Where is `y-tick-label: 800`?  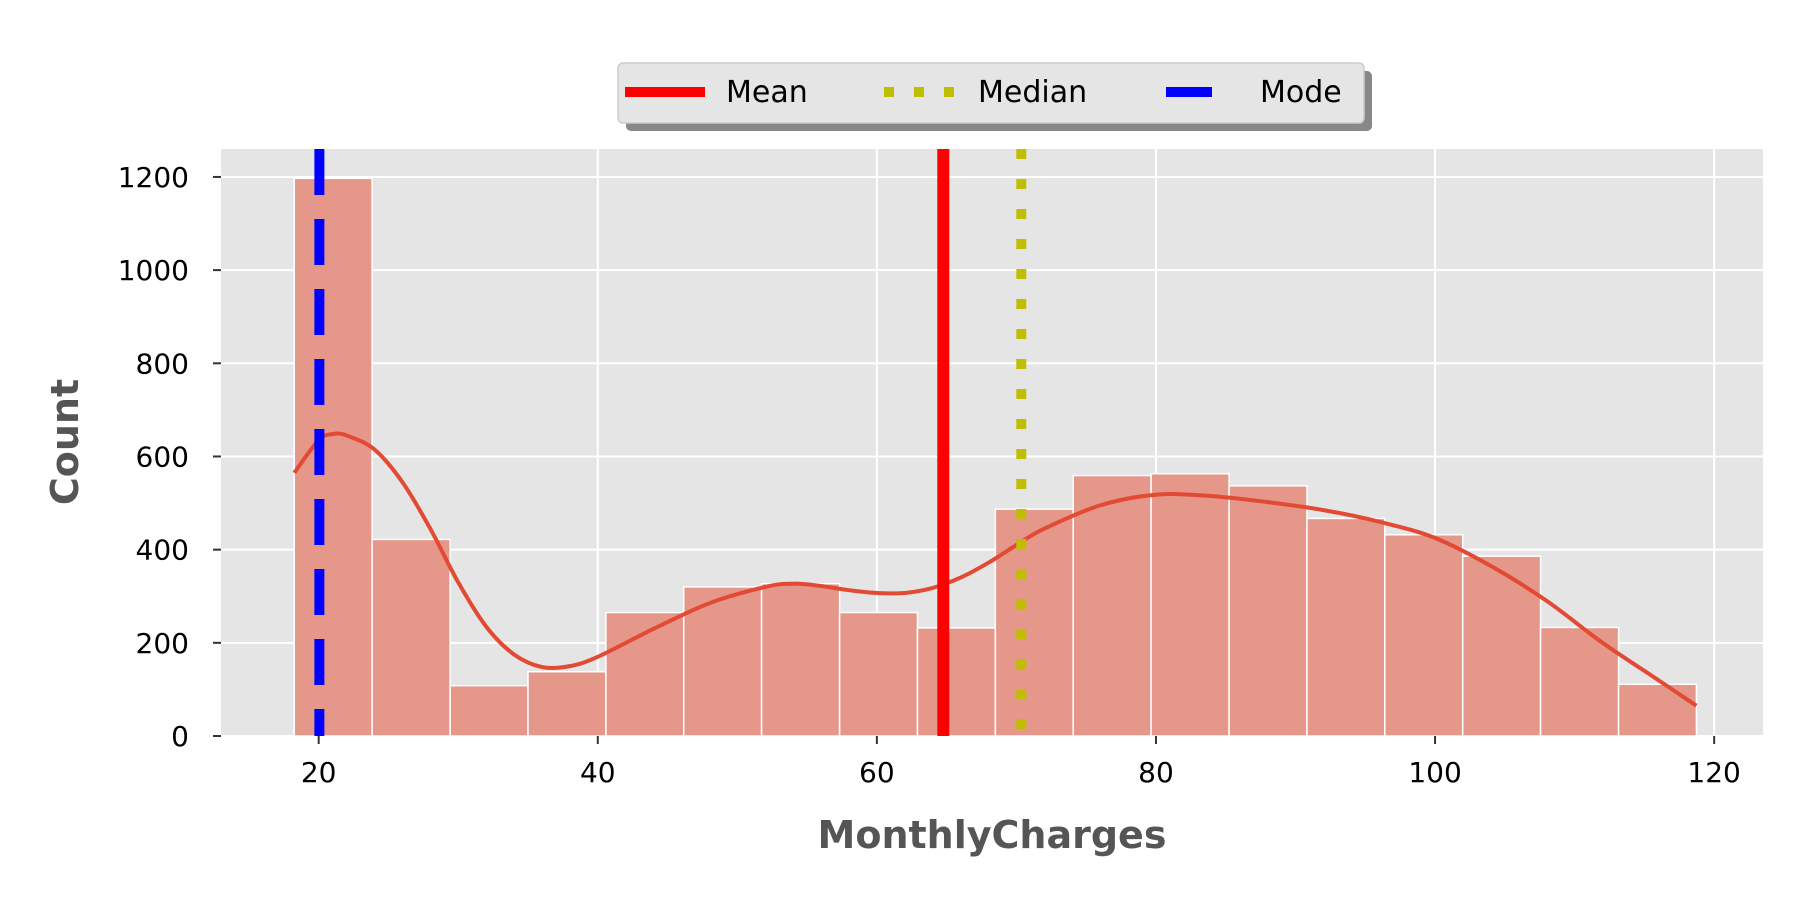
y-tick-label: 800 is located at coordinates (162, 363).